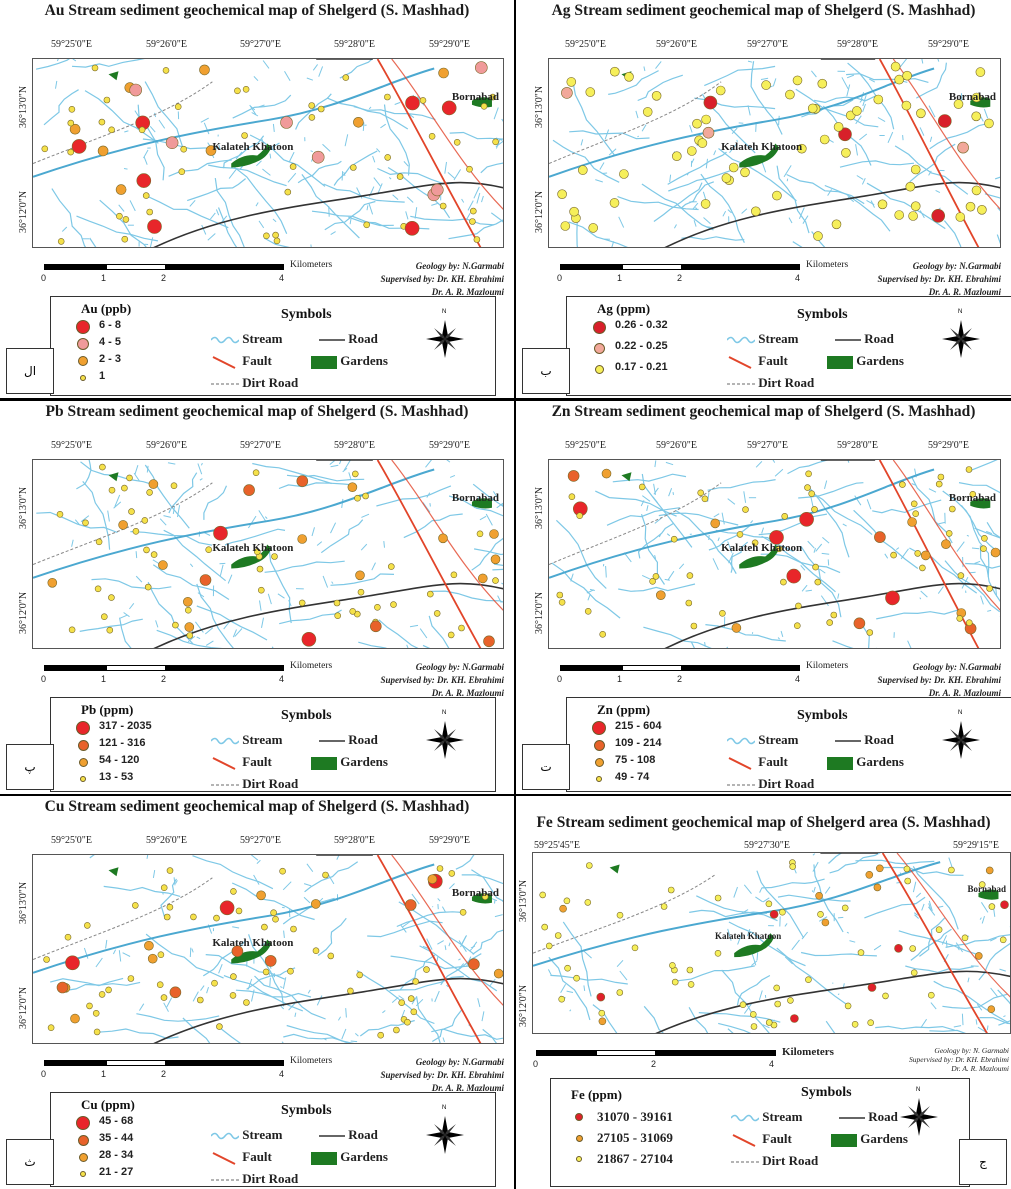 The height and width of the screenshot is (1189, 1011). Describe the element at coordinates (883, 1116) in the screenshot. I see `legend-road-label: Road` at that location.